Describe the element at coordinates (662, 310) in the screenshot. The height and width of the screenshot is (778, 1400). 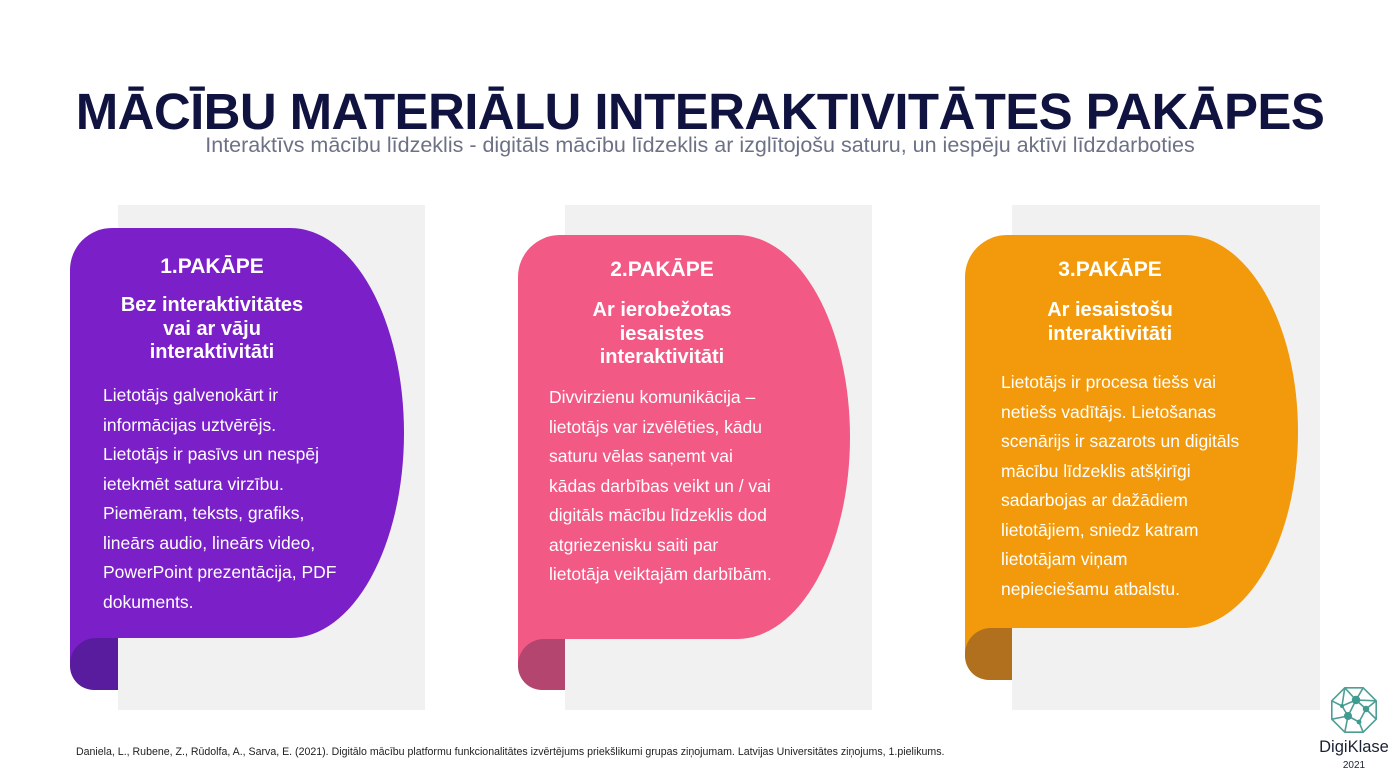
I see `subheading-line: Ar ierobežotas` at that location.